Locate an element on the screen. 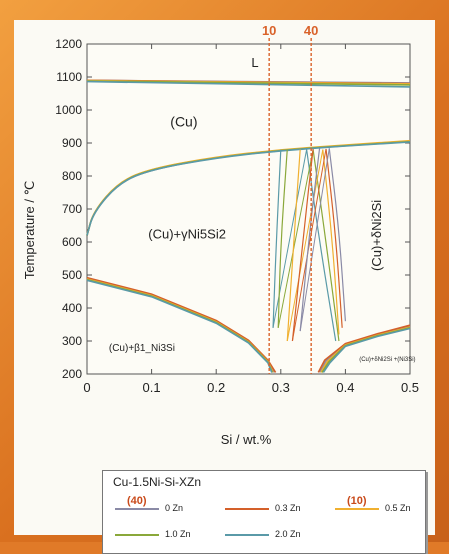  legend-entry: (40) 0 Zn is located at coordinates (149, 507).